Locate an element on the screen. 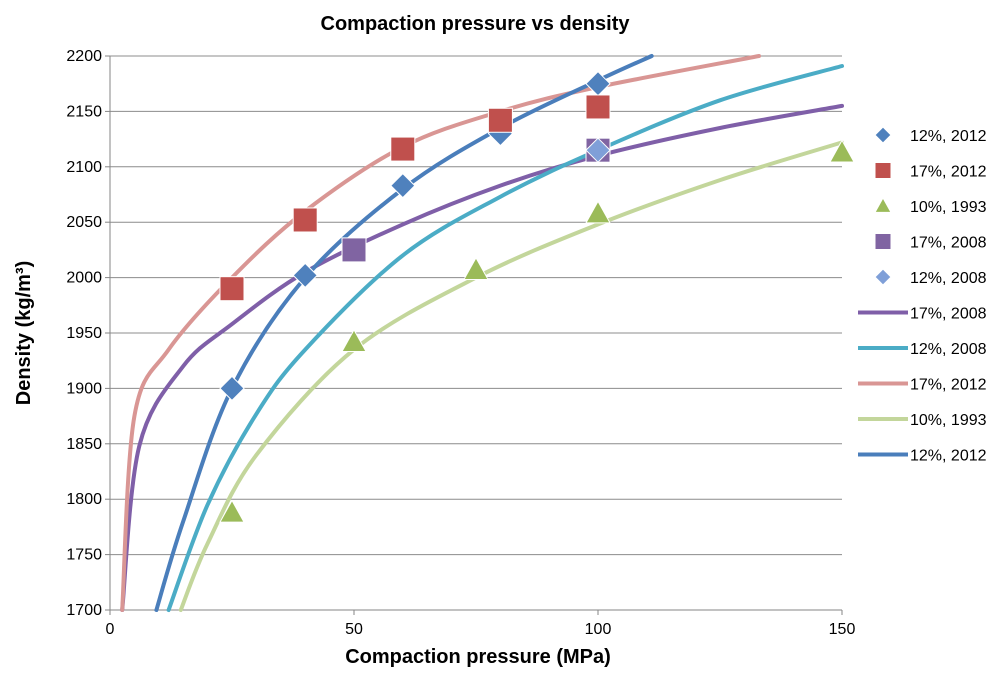  y-tick-label: 1800 is located at coordinates (84, 499).